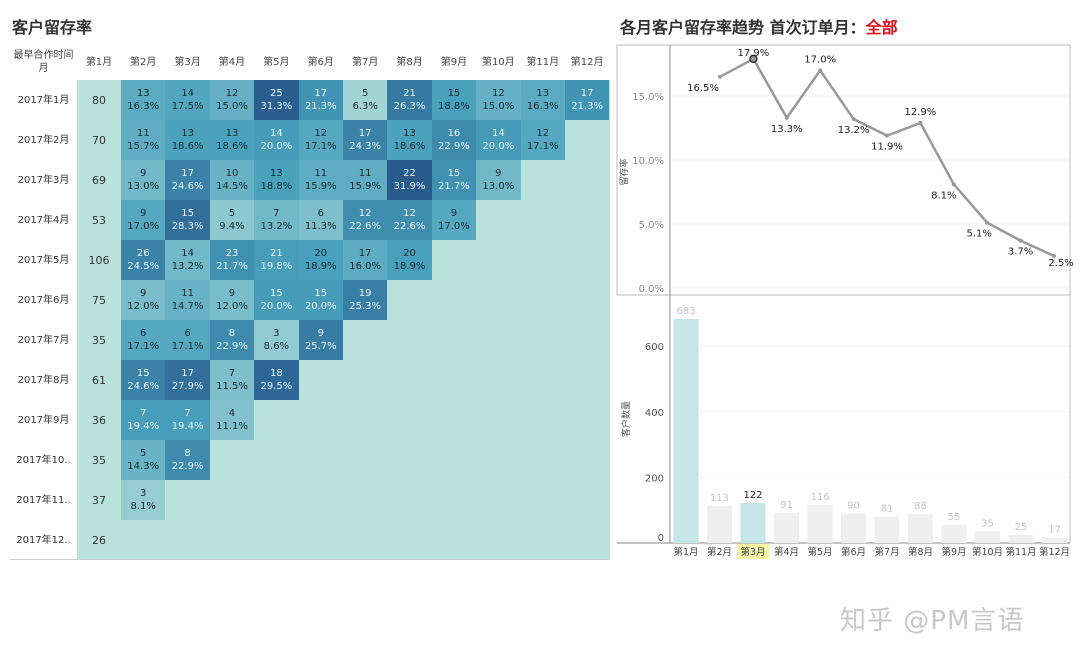 This screenshot has width=1080, height=664. What do you see at coordinates (187, 346) in the screenshot?
I see `cell-percent: 17.1%` at bounding box center [187, 346].